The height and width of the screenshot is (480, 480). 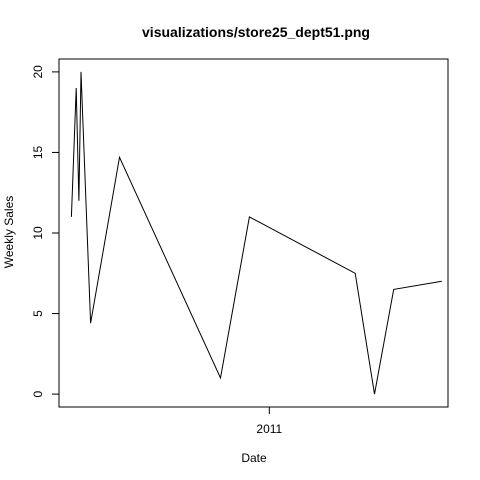 What do you see at coordinates (9, 232) in the screenshot?
I see `y-axis-label: Weekly Sales` at bounding box center [9, 232].